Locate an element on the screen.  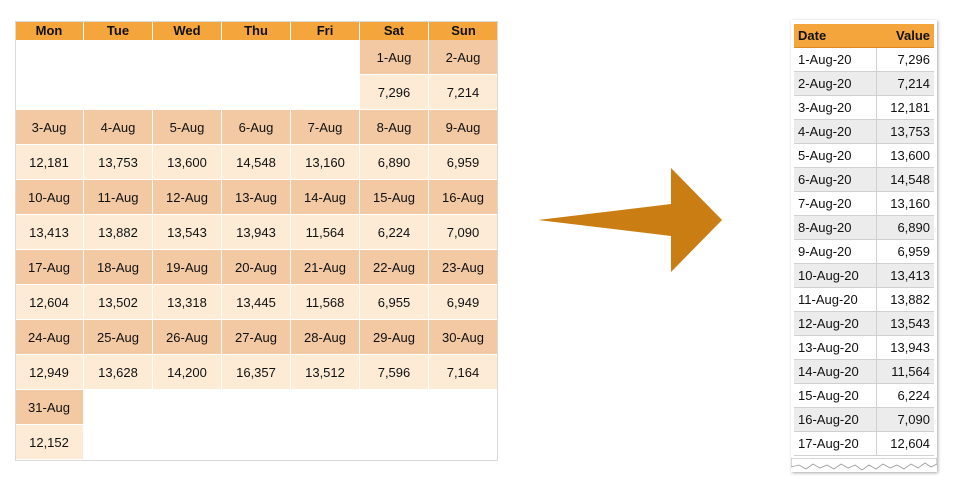
date-cell: 11-Aug-20 is located at coordinates (835, 299).